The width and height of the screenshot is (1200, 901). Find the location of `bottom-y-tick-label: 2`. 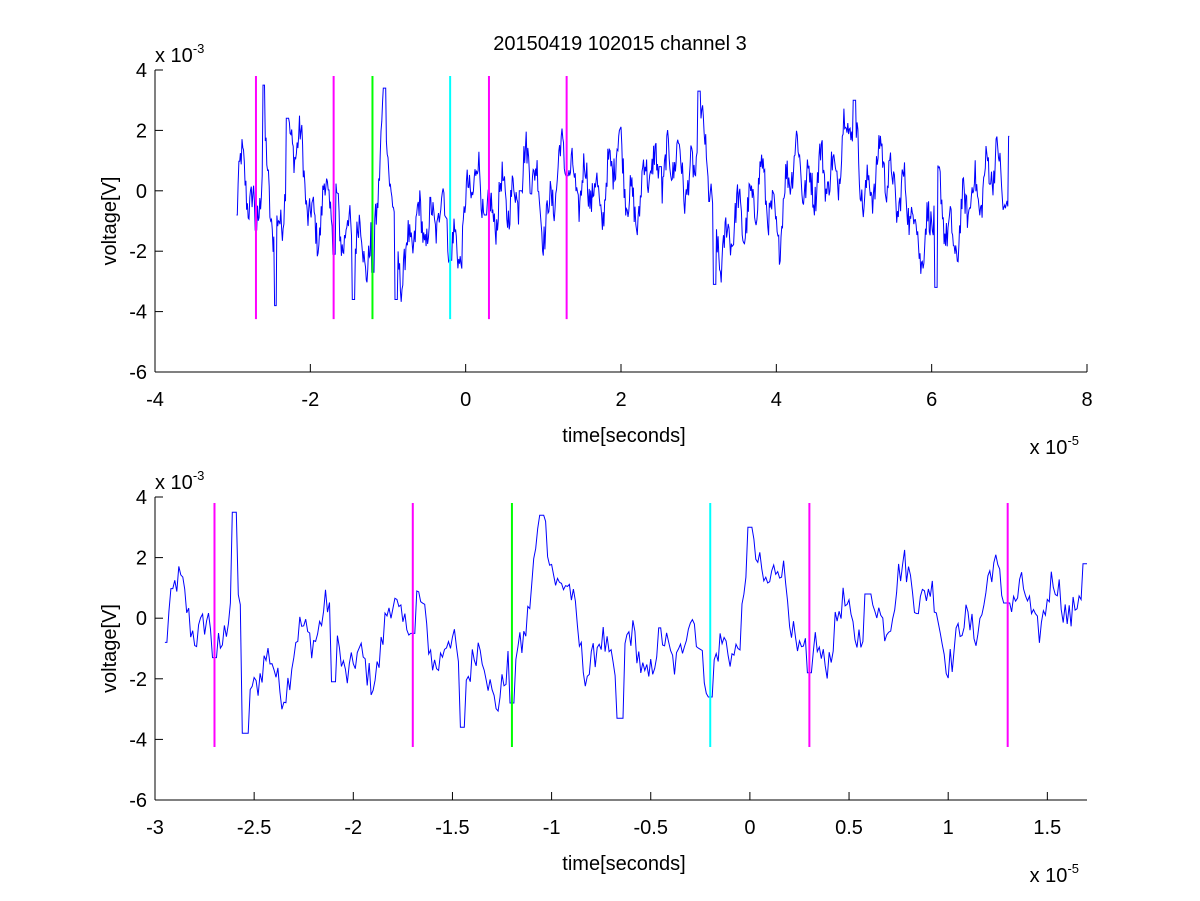

bottom-y-tick-label: 2 is located at coordinates (141, 559).